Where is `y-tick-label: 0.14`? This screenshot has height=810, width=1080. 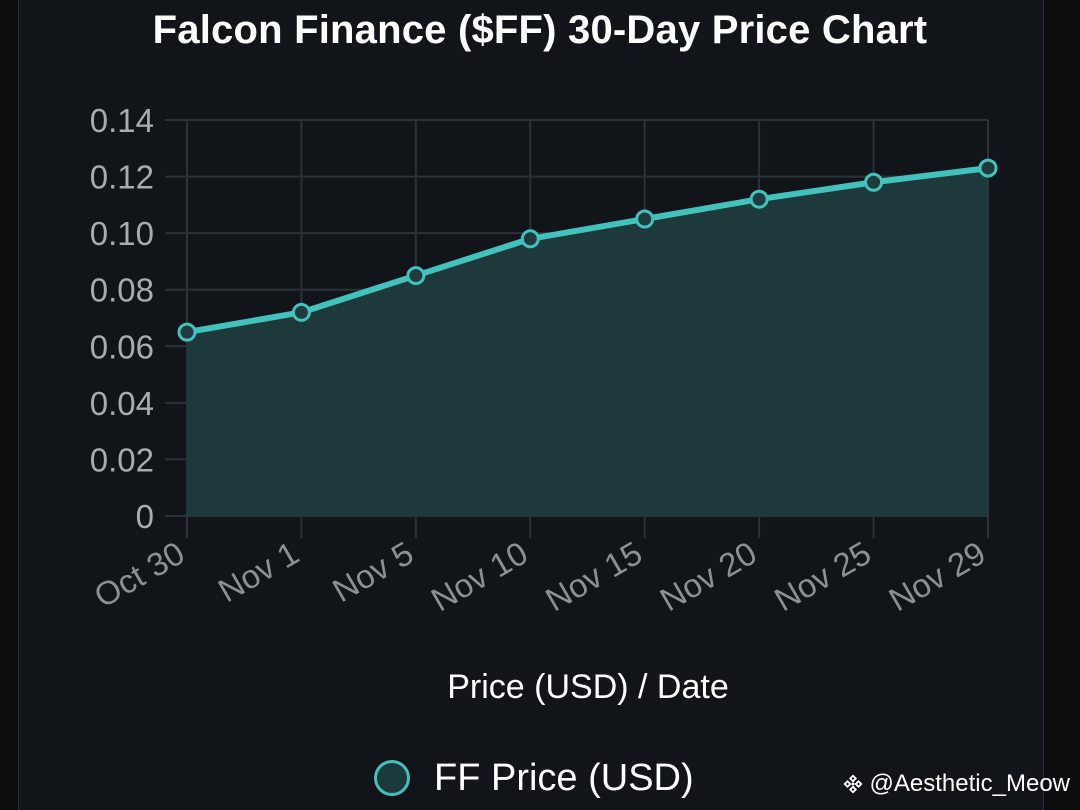
y-tick-label: 0.14 is located at coordinates (122, 120).